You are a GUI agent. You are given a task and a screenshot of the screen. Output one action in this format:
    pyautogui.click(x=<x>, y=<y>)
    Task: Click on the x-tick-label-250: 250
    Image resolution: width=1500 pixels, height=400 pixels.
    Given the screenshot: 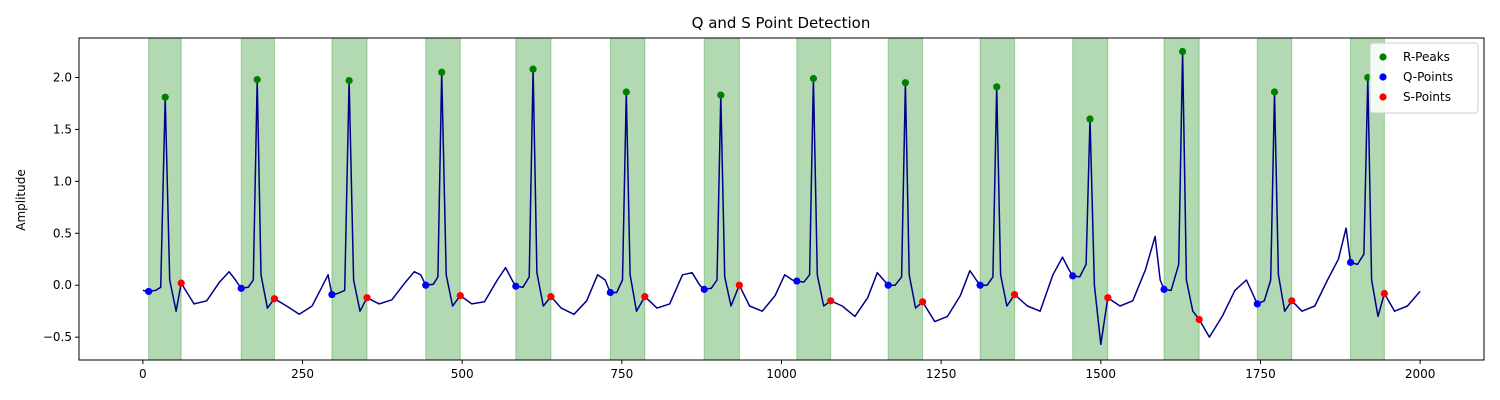 What is the action you would take?
    pyautogui.click(x=302, y=374)
    